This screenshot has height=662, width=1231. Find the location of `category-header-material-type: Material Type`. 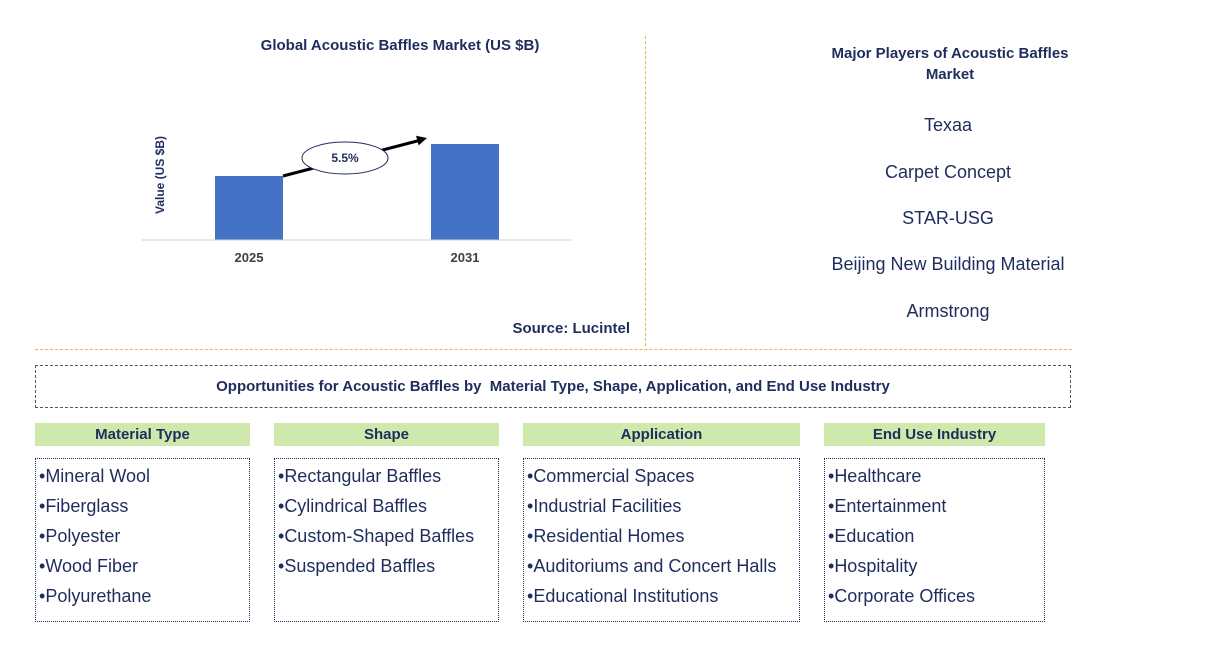

category-header-material-type: Material Type is located at coordinates (142, 434).